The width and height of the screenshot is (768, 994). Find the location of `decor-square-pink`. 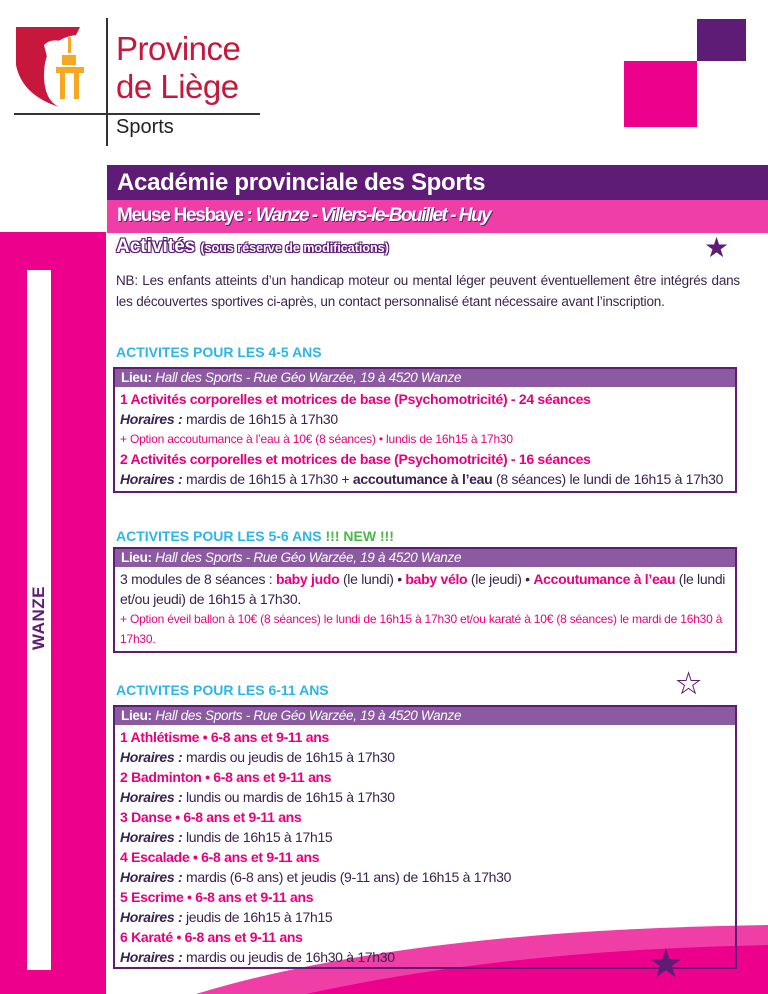

decor-square-pink is located at coordinates (660, 94).